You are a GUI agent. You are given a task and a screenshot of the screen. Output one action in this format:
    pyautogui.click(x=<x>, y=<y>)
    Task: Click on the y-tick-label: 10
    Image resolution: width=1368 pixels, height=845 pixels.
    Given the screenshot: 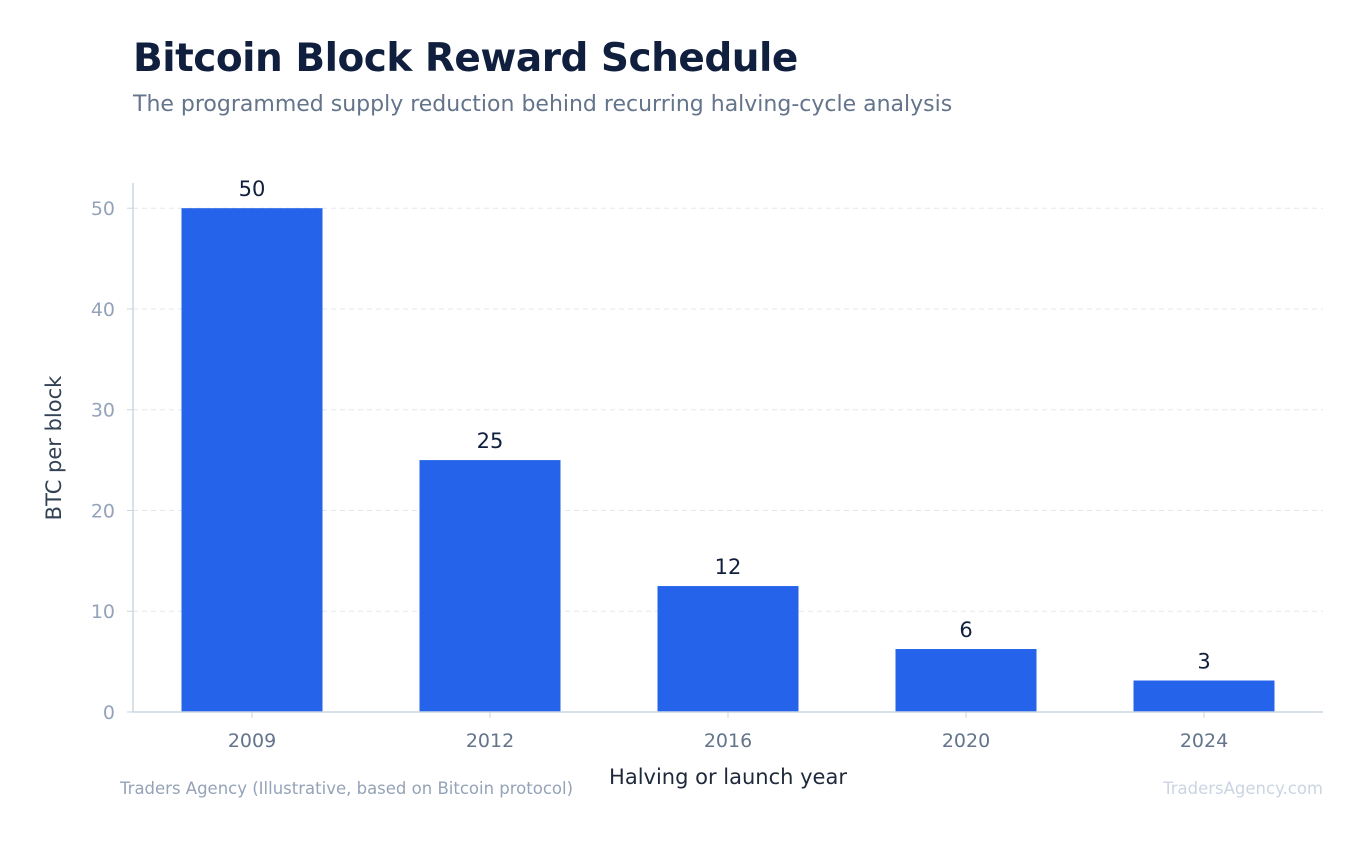 What is the action you would take?
    pyautogui.click(x=103, y=612)
    